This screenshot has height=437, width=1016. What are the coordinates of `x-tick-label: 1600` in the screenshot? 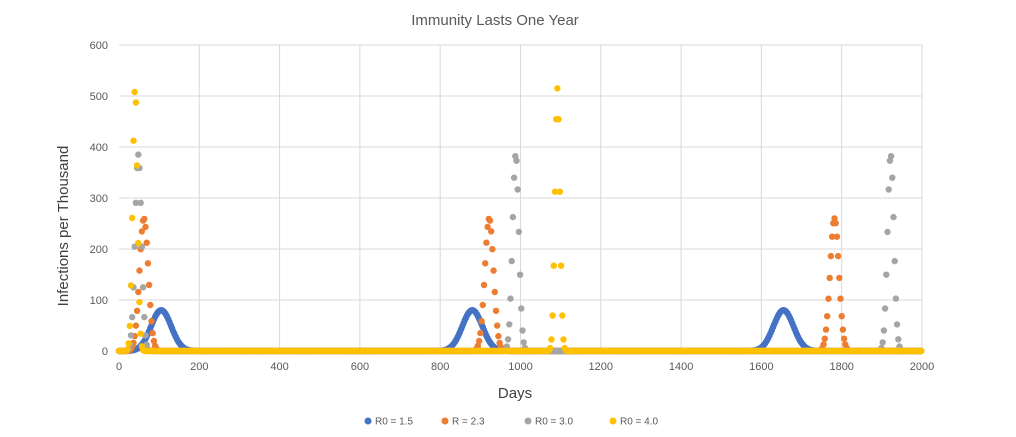 It's located at (761, 367).